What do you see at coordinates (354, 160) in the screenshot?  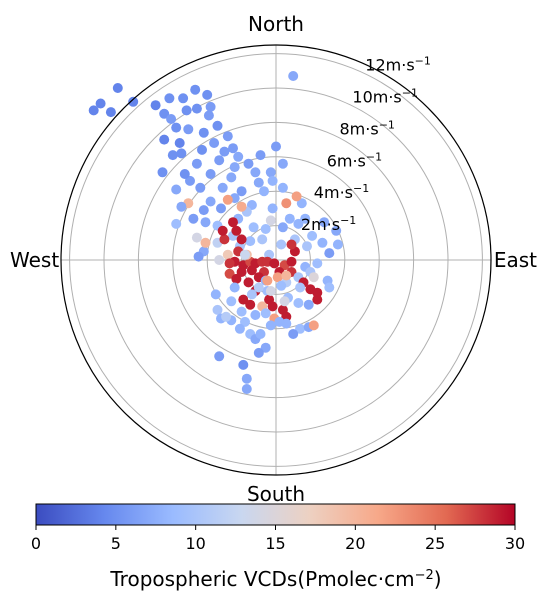 I see `radial-tick-label: 6m·s−1` at bounding box center [354, 160].